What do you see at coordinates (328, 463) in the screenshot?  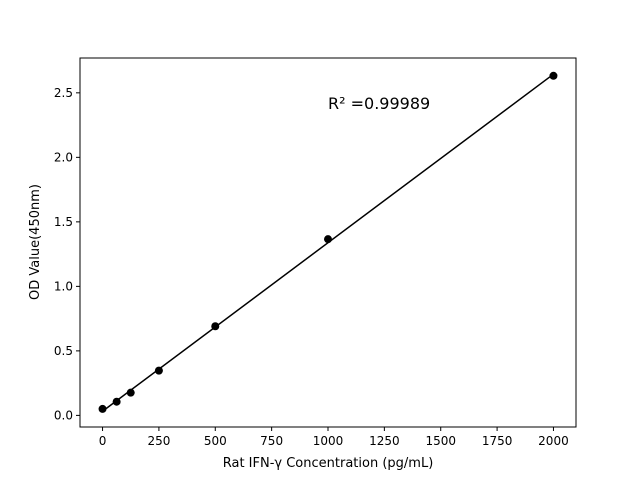 I see `x-axis-label: Rat IFN-γ Concentration (pg/mL)` at bounding box center [328, 463].